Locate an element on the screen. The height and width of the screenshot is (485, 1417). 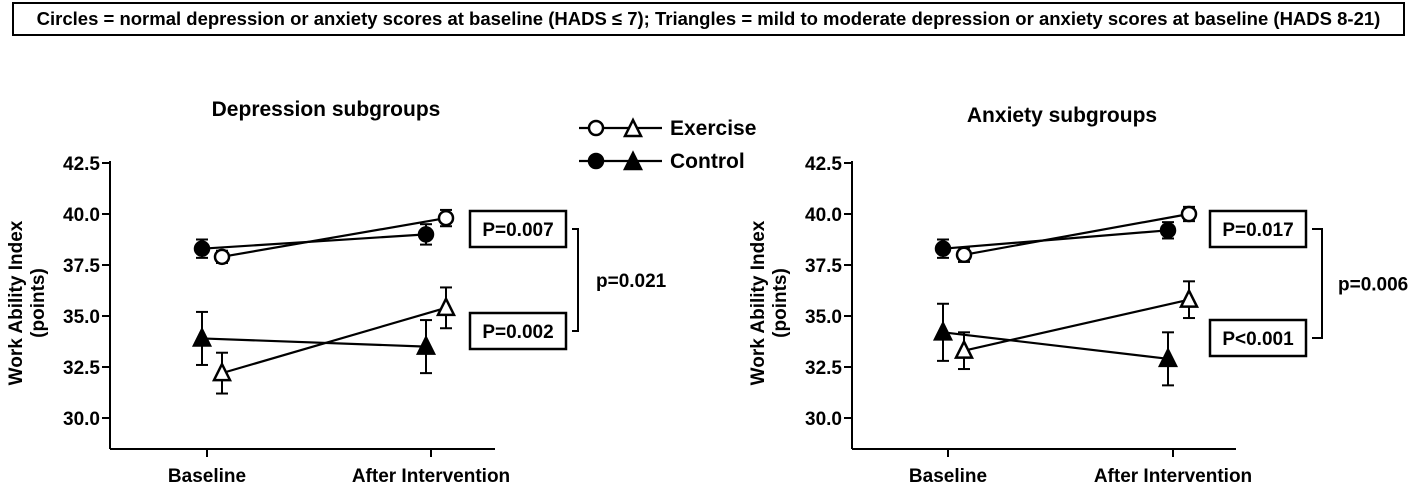
p-value-interaction: p=0.021 is located at coordinates (631, 281).